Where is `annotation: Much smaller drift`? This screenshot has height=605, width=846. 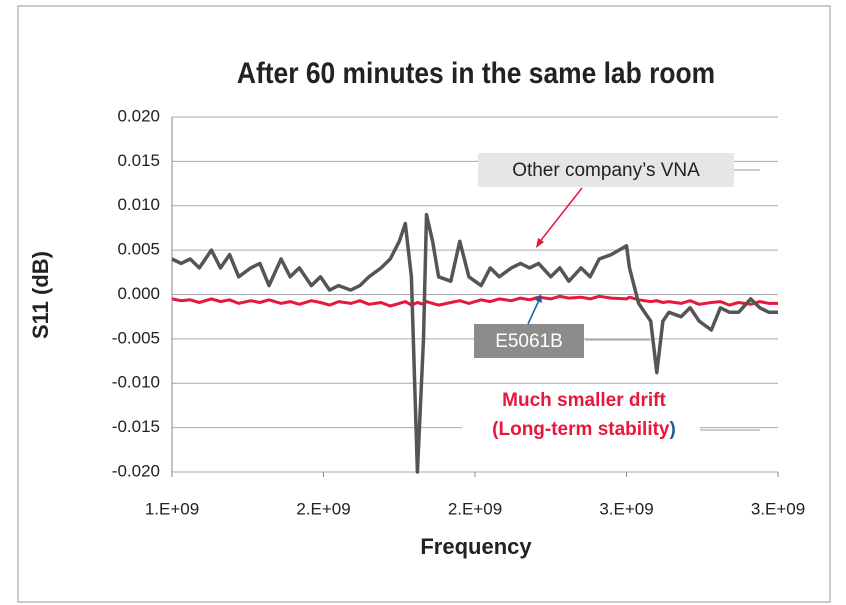
annotation: Much smaller drift is located at coordinates (584, 400).